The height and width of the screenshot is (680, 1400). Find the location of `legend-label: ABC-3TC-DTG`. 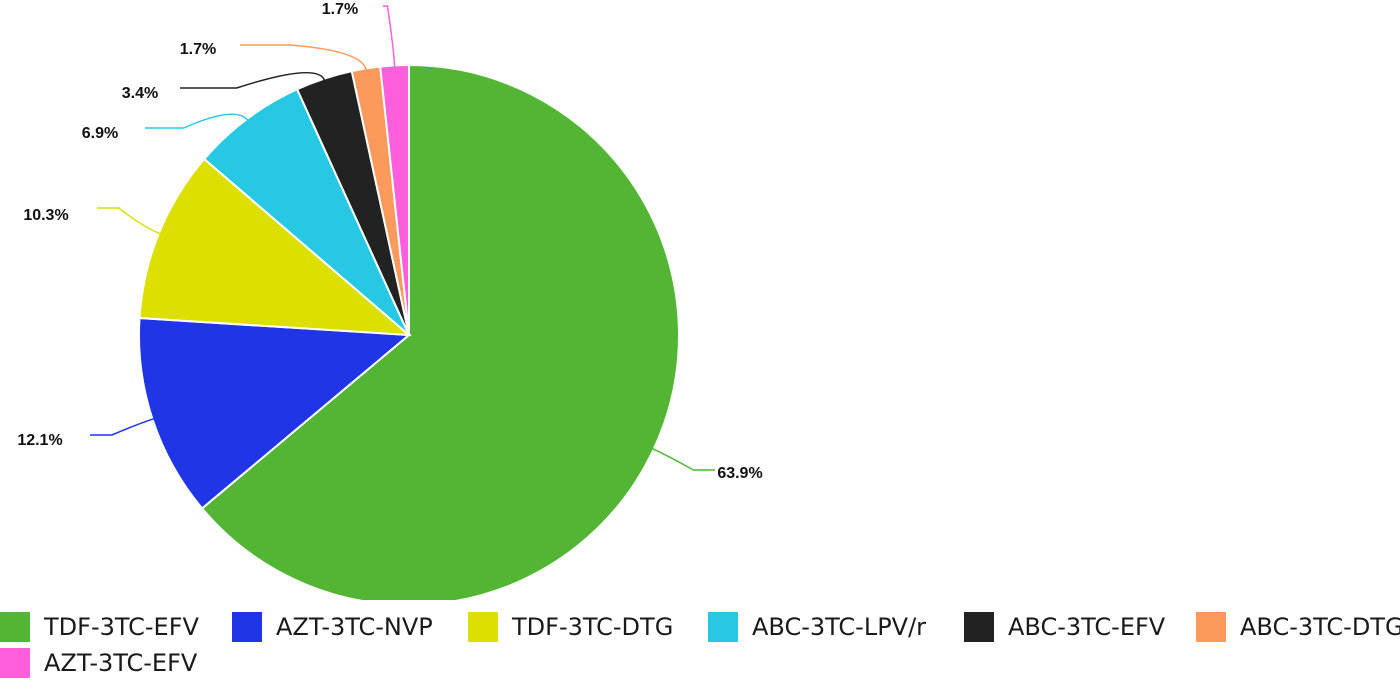

legend-label: ABC-3TC-DTG is located at coordinates (1320, 627).